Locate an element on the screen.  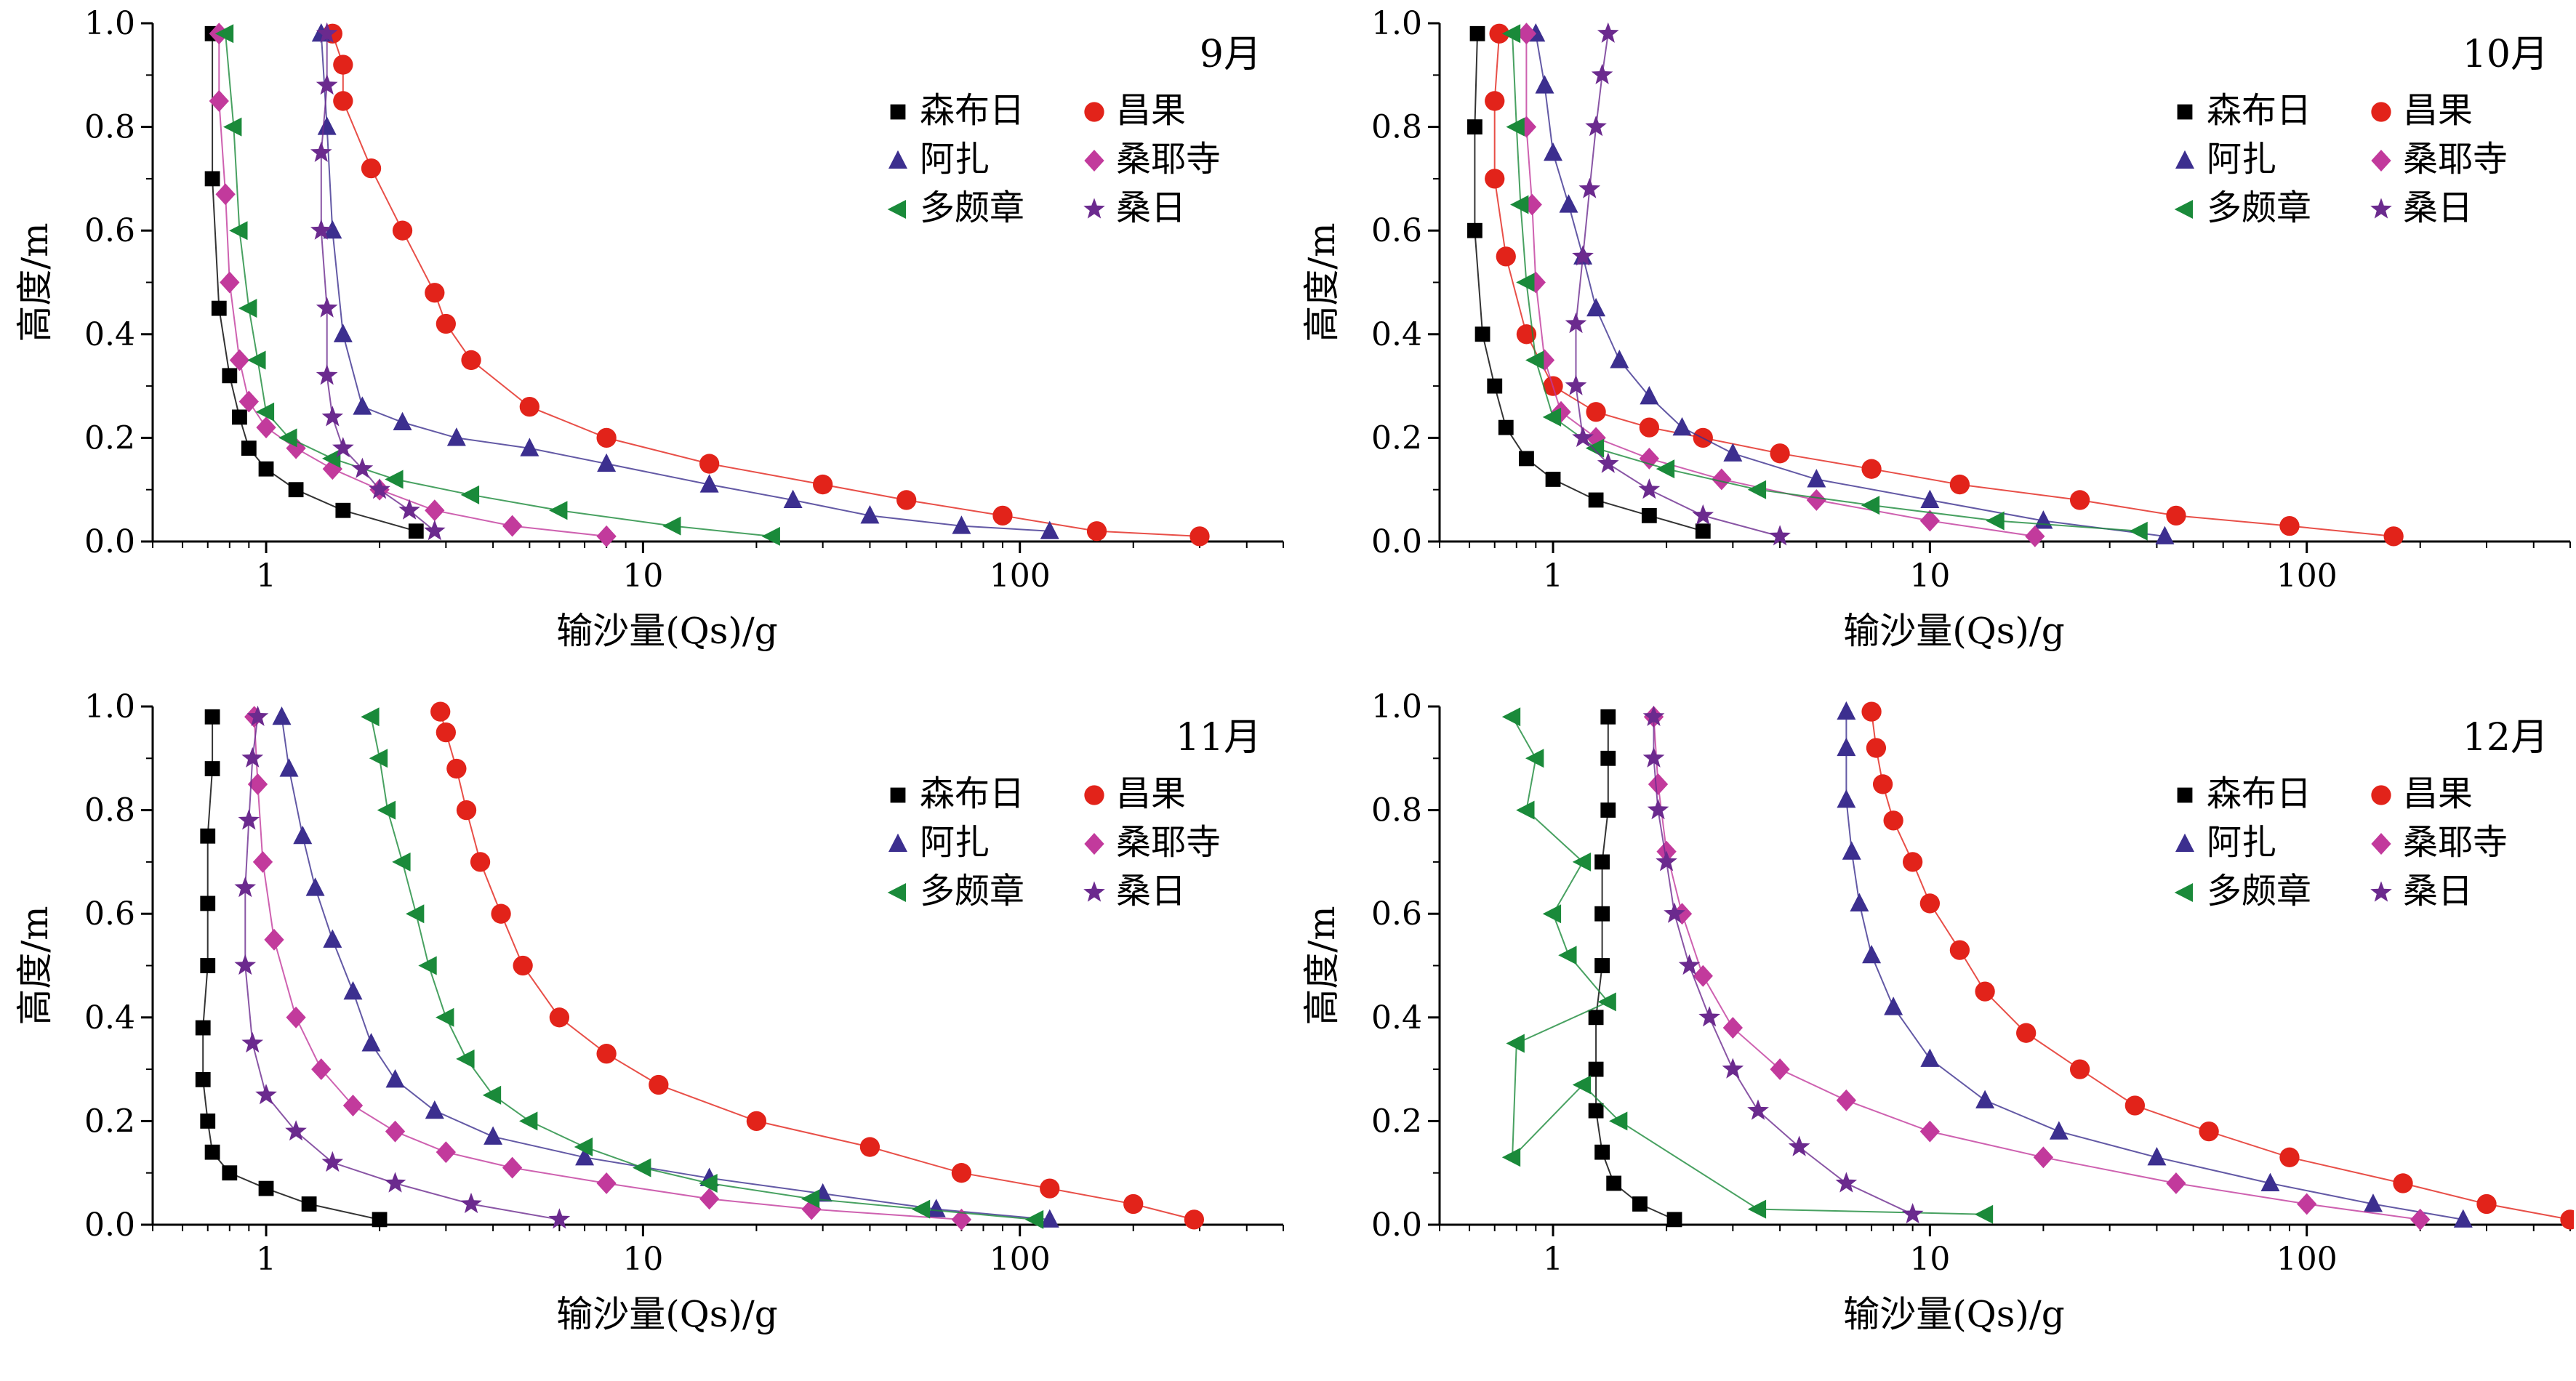
y-axis-label: 高度/m is located at coordinates (35, 965).